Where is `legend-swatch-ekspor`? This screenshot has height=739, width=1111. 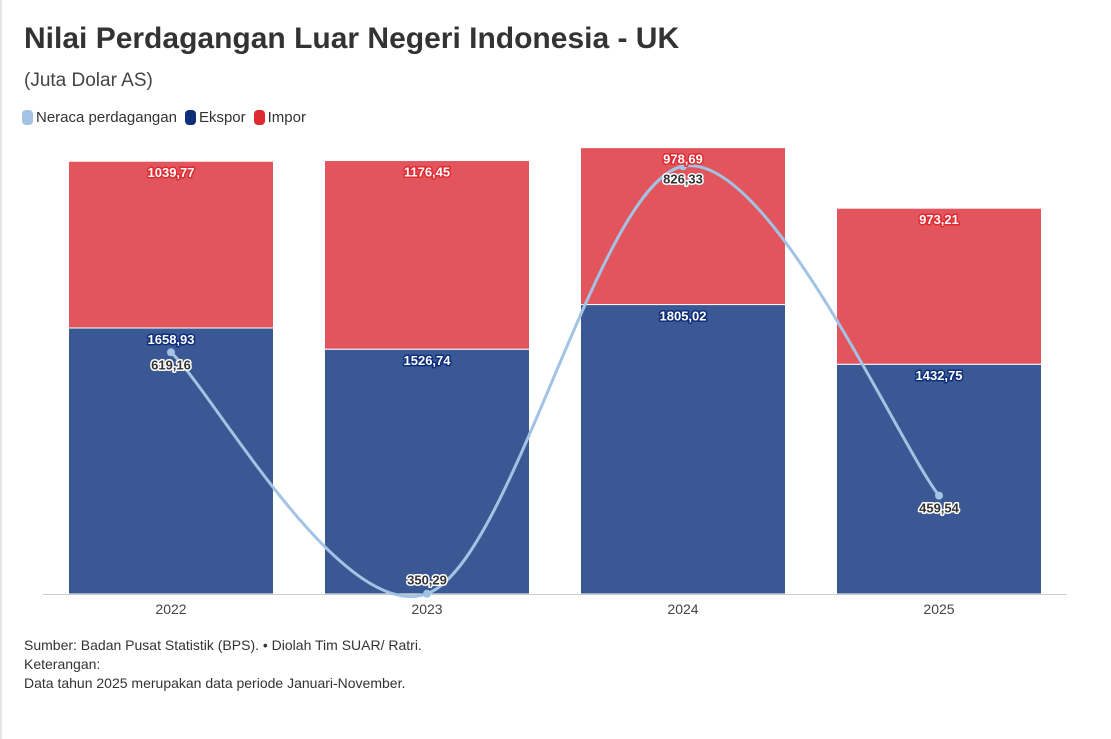
legend-swatch-ekspor is located at coordinates (190, 117).